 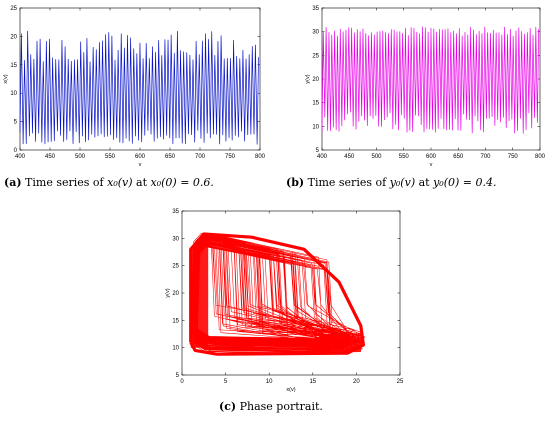 What do you see at coordinates (175, 267) in the screenshot?
I see `chart-c-ytick-label: 25` at bounding box center [175, 267].